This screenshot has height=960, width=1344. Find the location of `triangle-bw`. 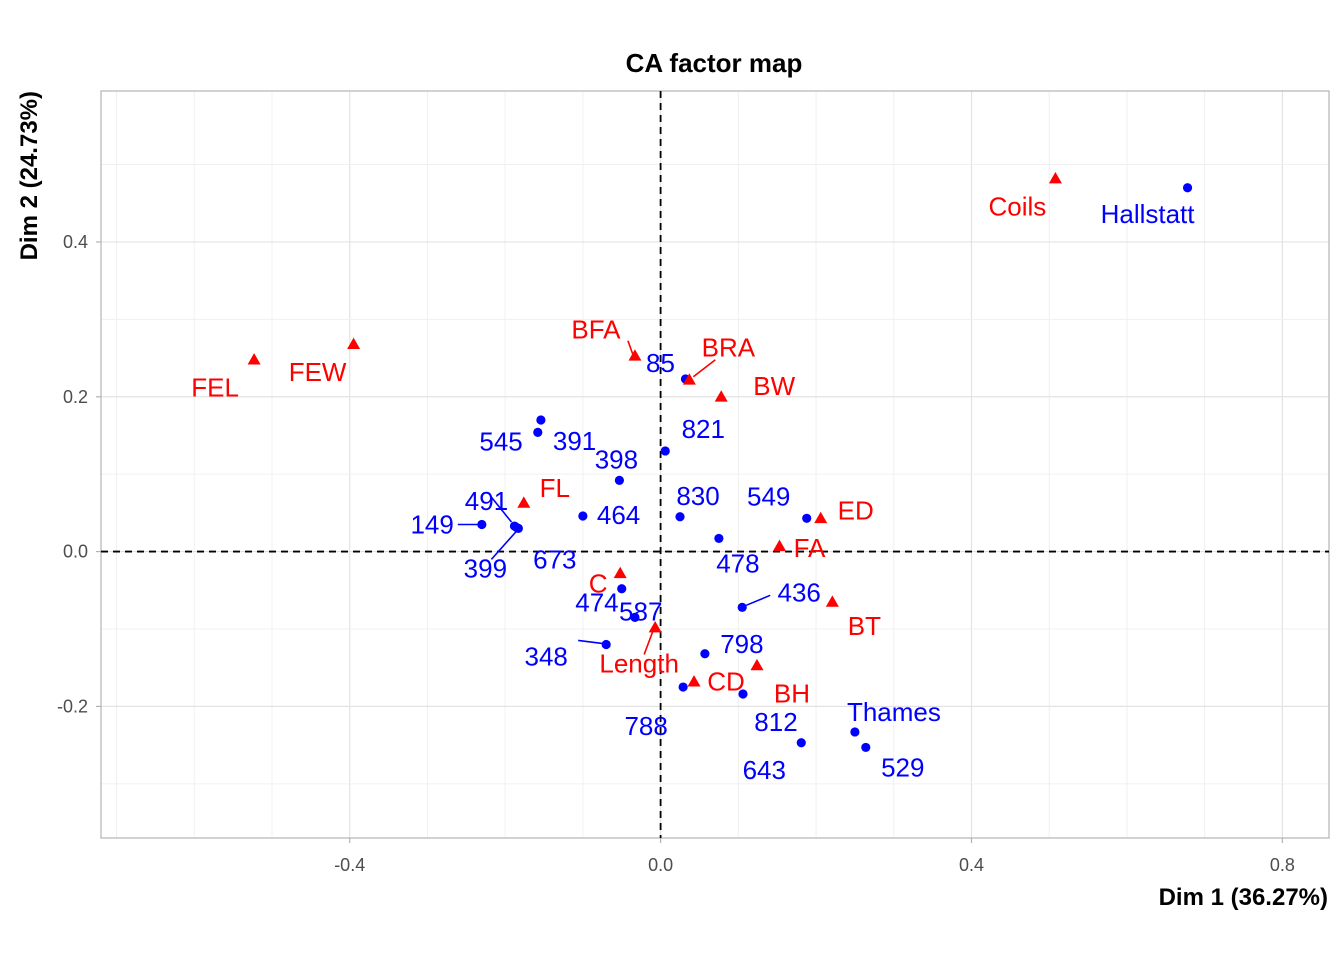

triangle-bw is located at coordinates (721, 396).